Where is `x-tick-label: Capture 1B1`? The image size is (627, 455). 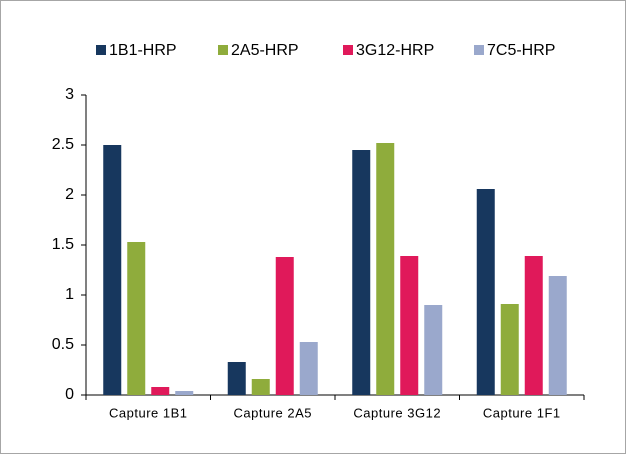
x-tick-label: Capture 1B1 is located at coordinates (148, 412).